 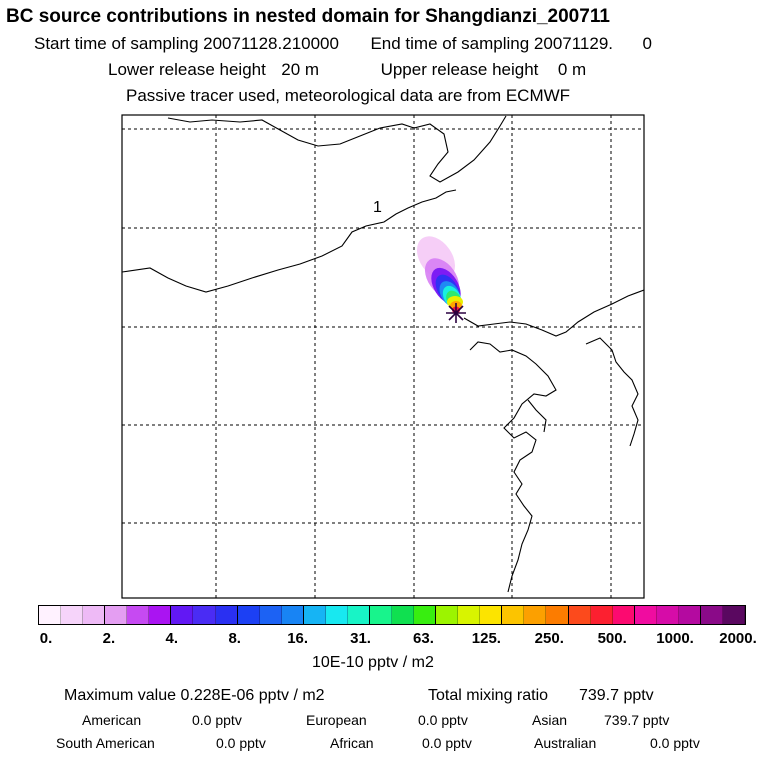 I want to click on european-label: European, so click(x=336, y=720).